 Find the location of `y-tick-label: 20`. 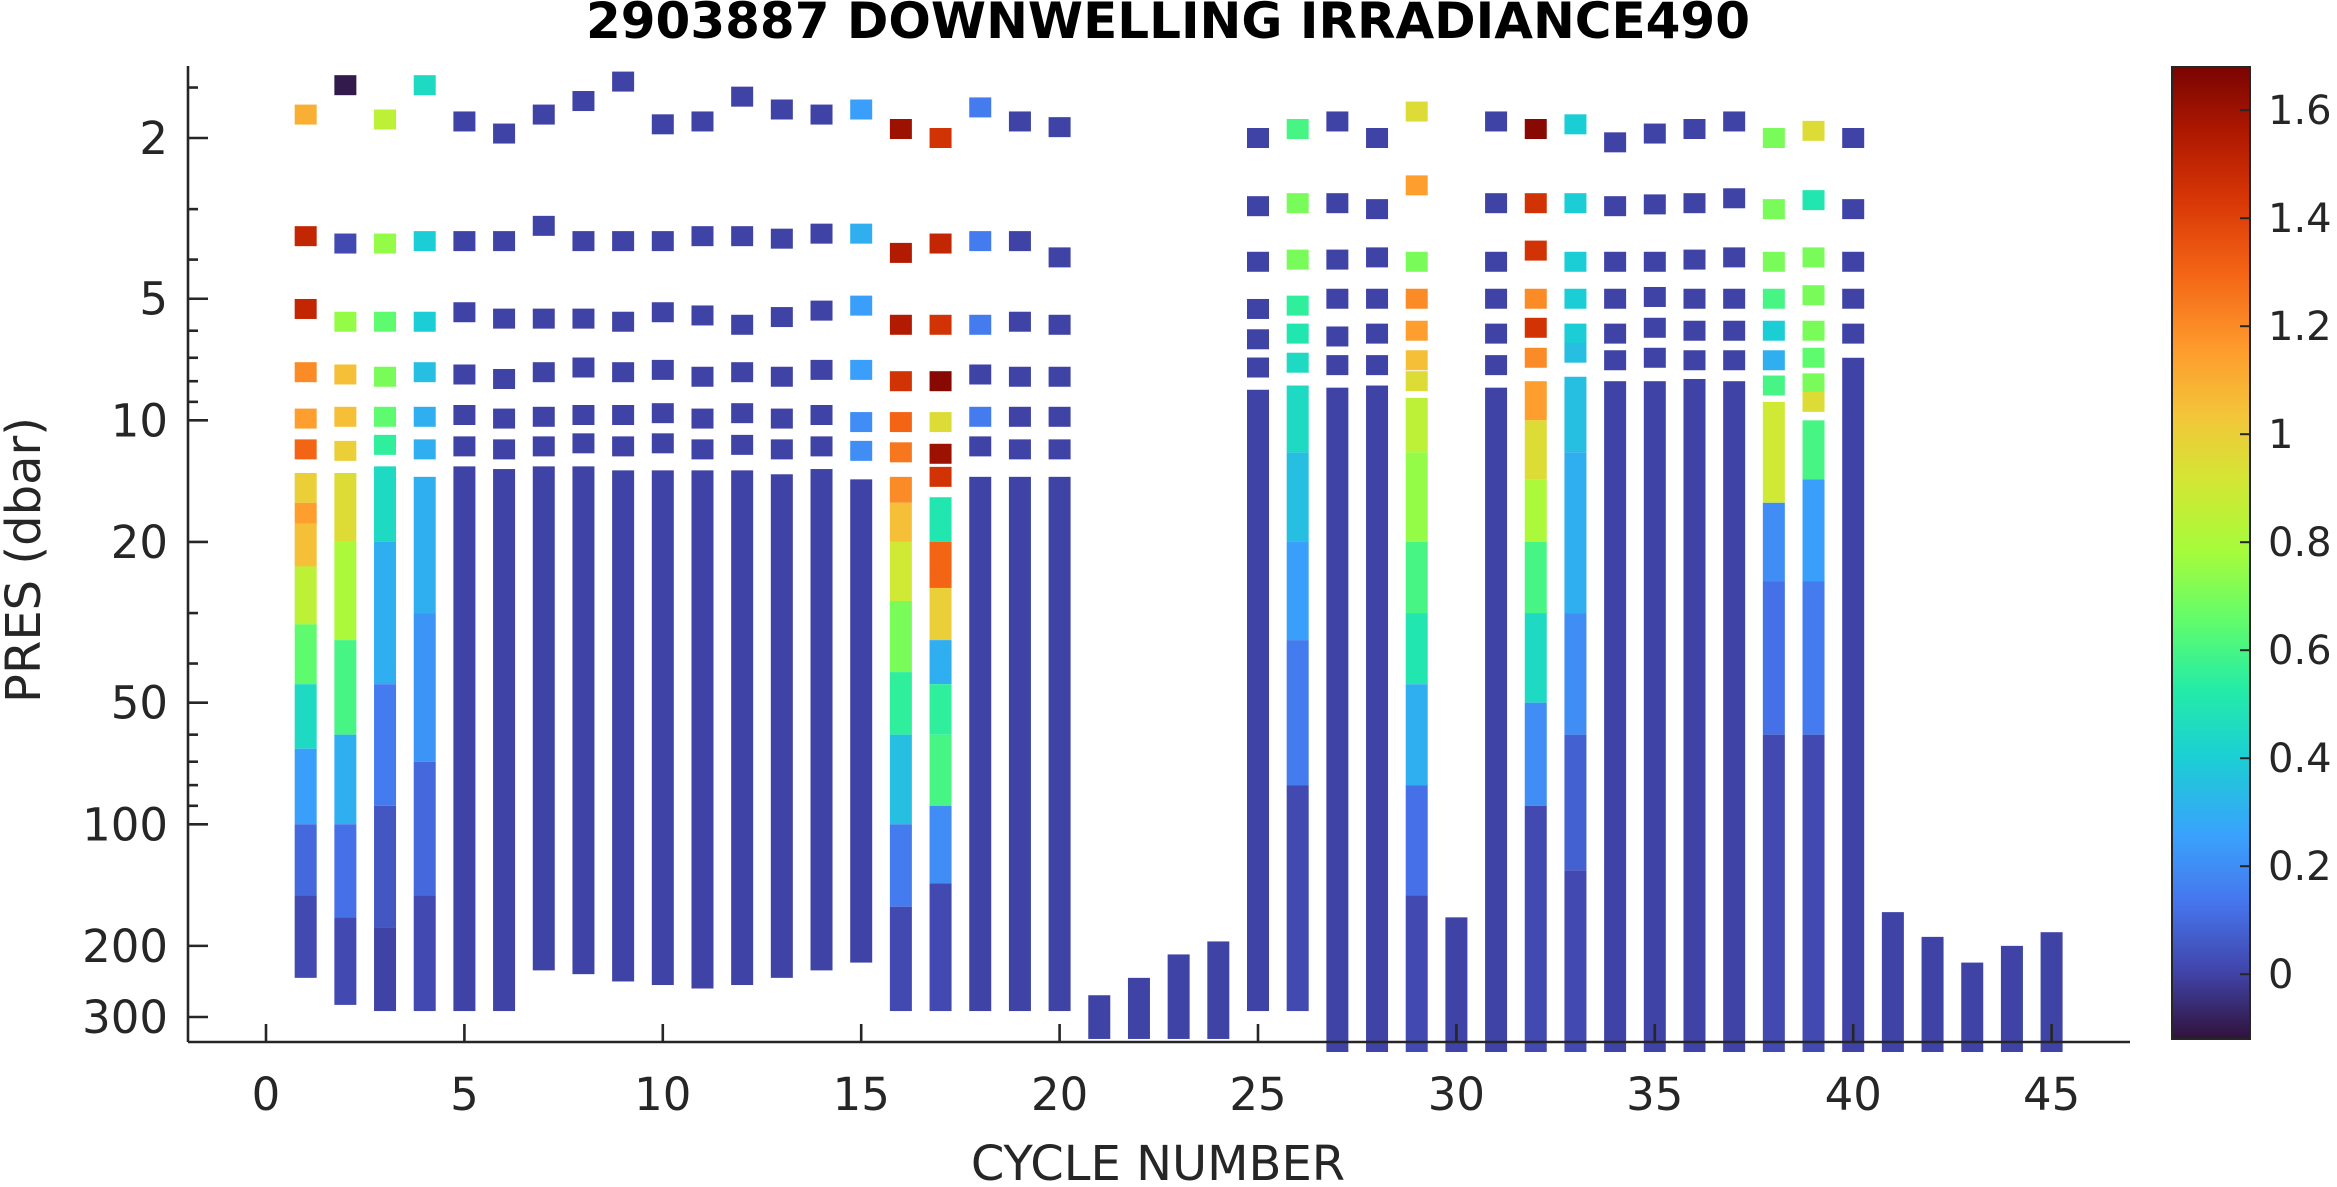

y-tick-label: 20 is located at coordinates (139, 542).